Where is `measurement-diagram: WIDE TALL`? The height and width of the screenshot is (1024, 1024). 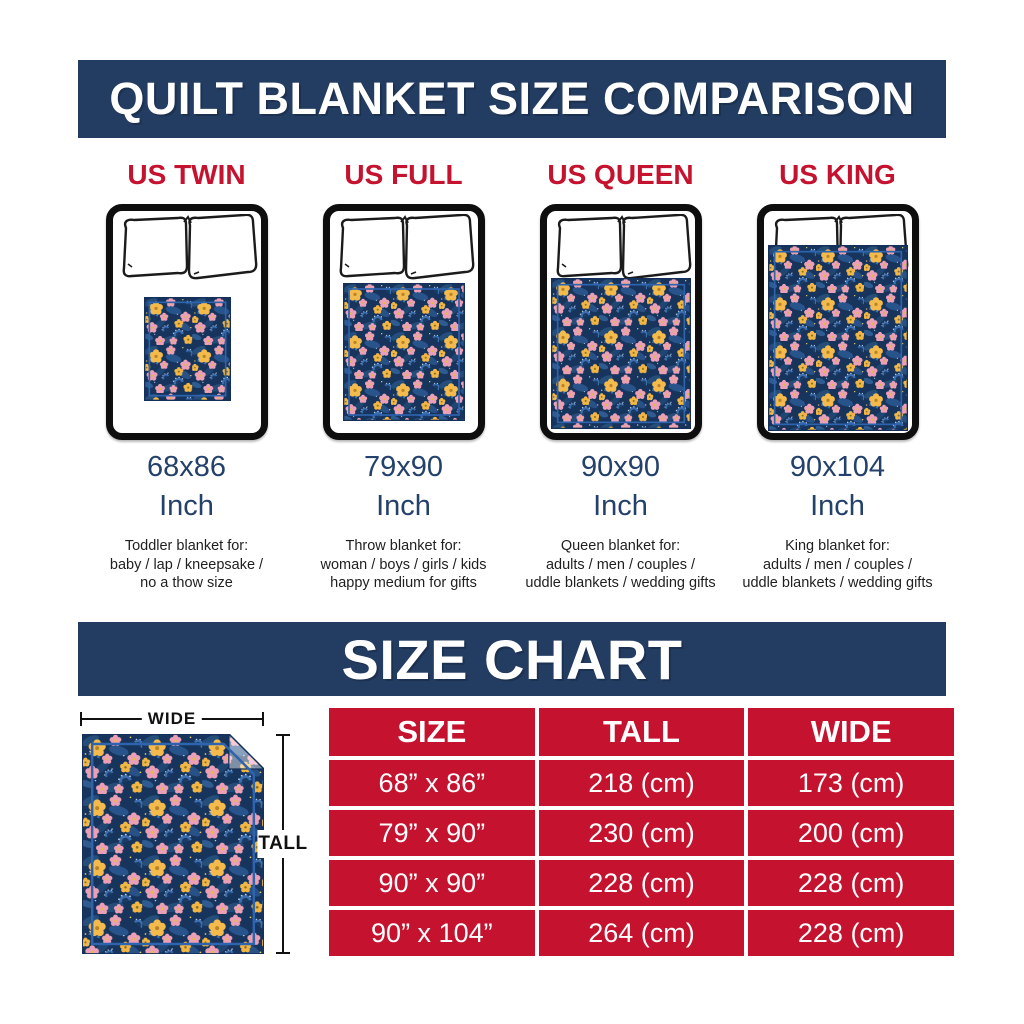
measurement-diagram: WIDE TALL is located at coordinates (193, 834).